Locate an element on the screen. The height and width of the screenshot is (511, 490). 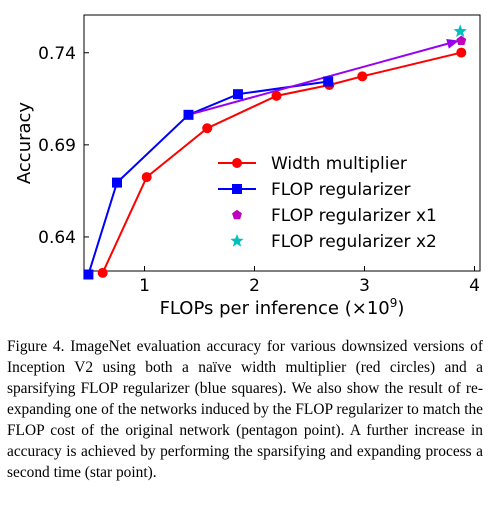
x-tick-label: 2 is located at coordinates (254, 286).